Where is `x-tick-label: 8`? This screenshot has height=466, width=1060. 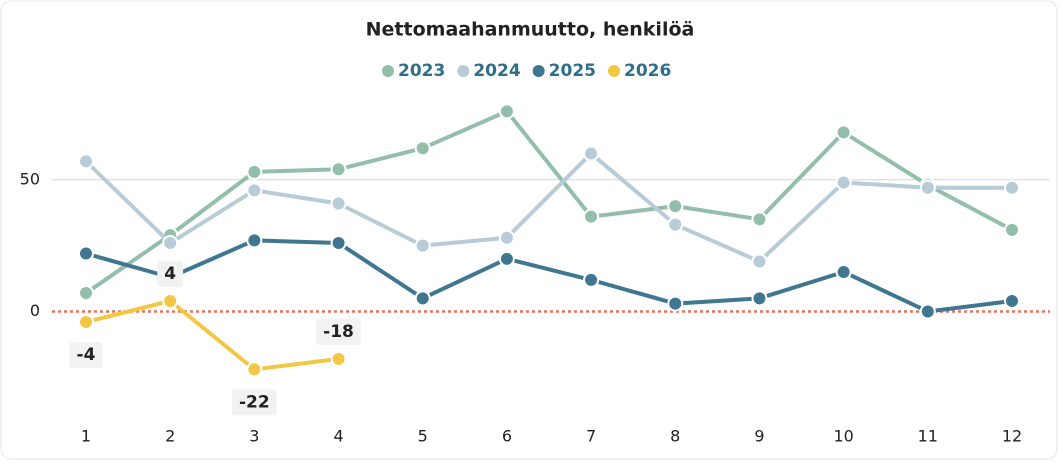
x-tick-label: 8 is located at coordinates (675, 436).